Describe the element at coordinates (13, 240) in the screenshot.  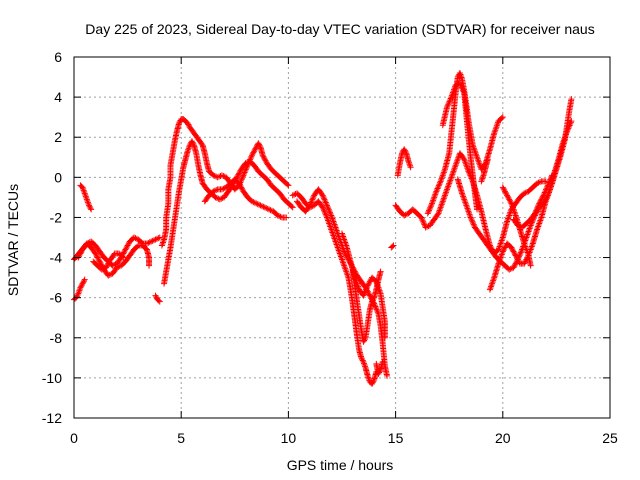
I see `y-axis-label: SDTVAR / TECUs` at that location.